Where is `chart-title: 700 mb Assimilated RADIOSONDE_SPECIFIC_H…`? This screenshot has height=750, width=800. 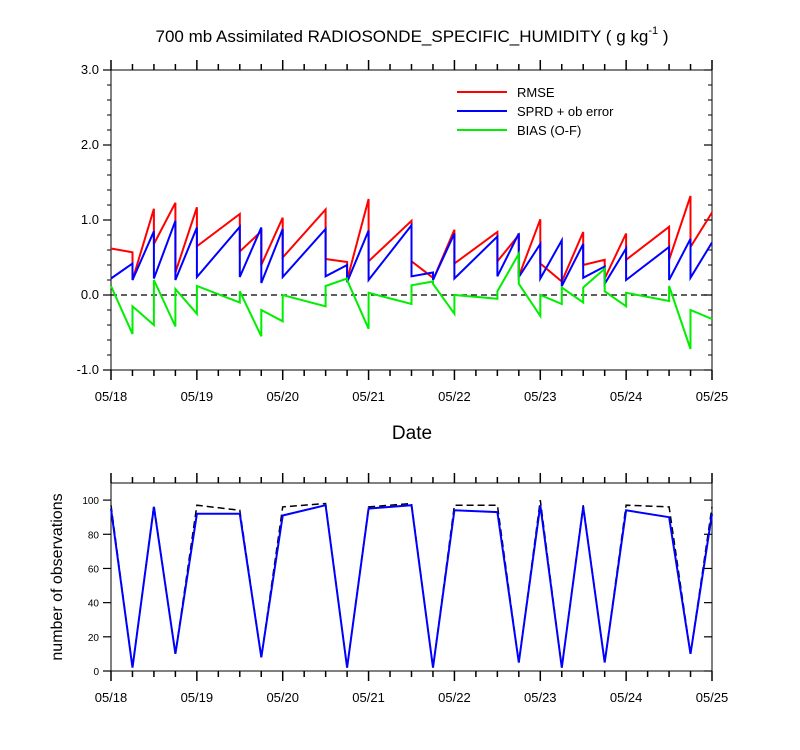 chart-title: 700 mb Assimilated RADIOSONDE_SPECIFIC_H… is located at coordinates (412, 35).